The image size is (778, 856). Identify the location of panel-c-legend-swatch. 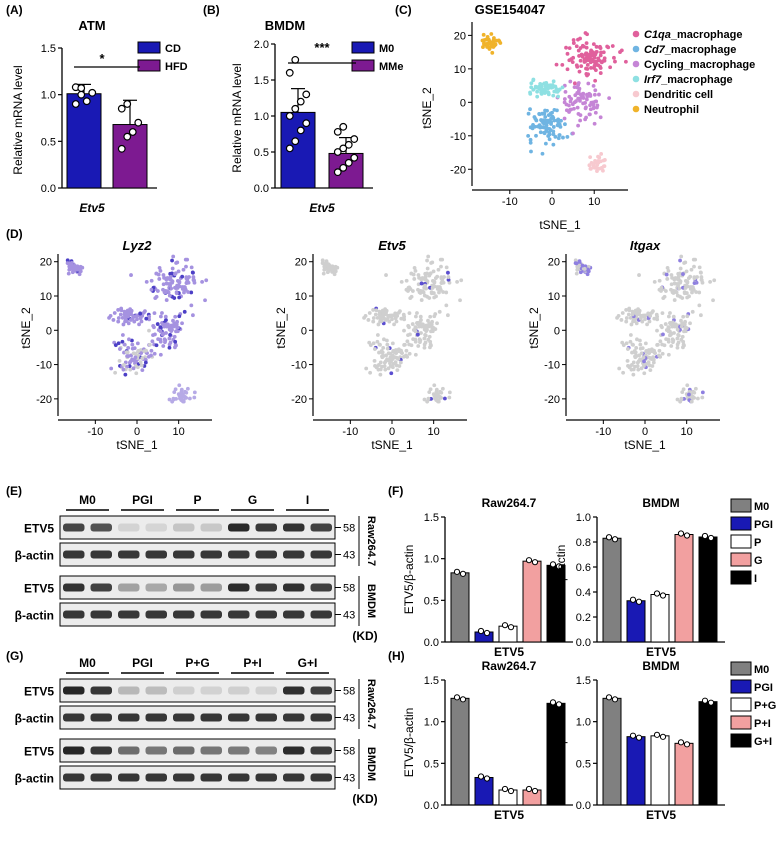
(636, 49).